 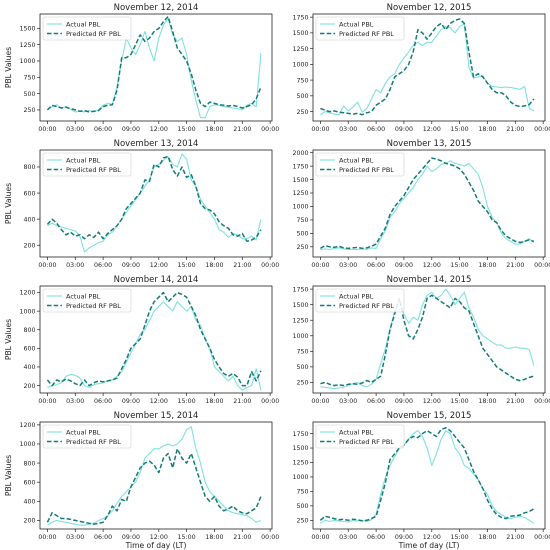 What do you see at coordinates (156, 144) in the screenshot?
I see `panel-title: November 13, 2014` at bounding box center [156, 144].